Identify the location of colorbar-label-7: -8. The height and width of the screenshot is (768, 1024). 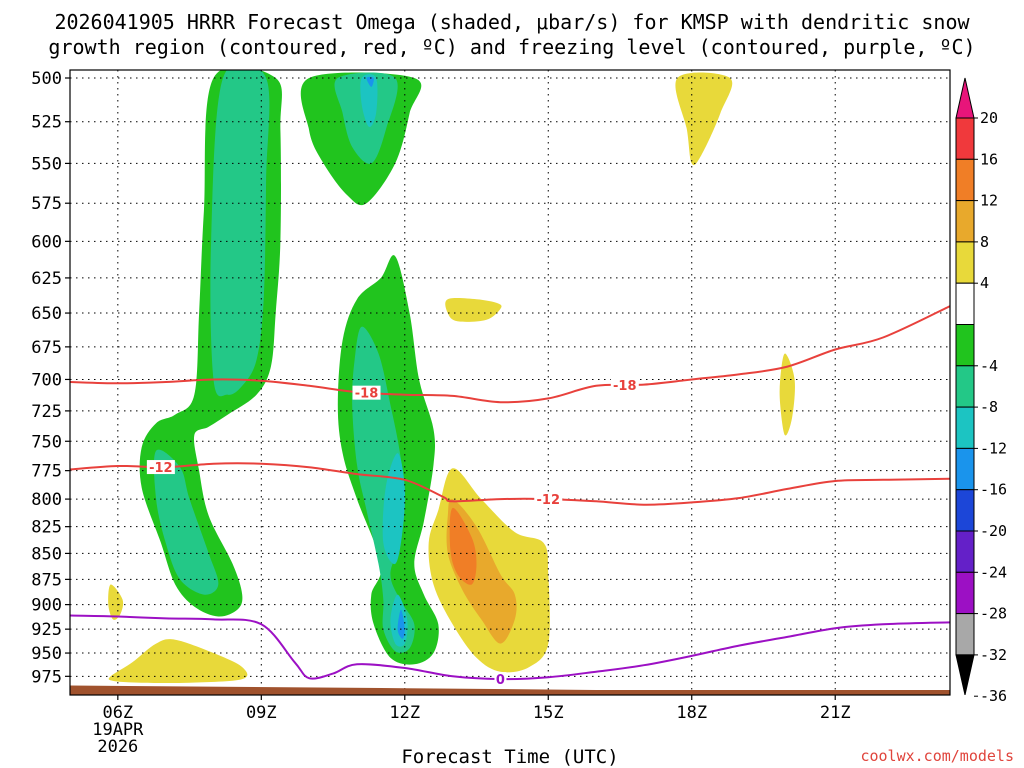
(989, 407).